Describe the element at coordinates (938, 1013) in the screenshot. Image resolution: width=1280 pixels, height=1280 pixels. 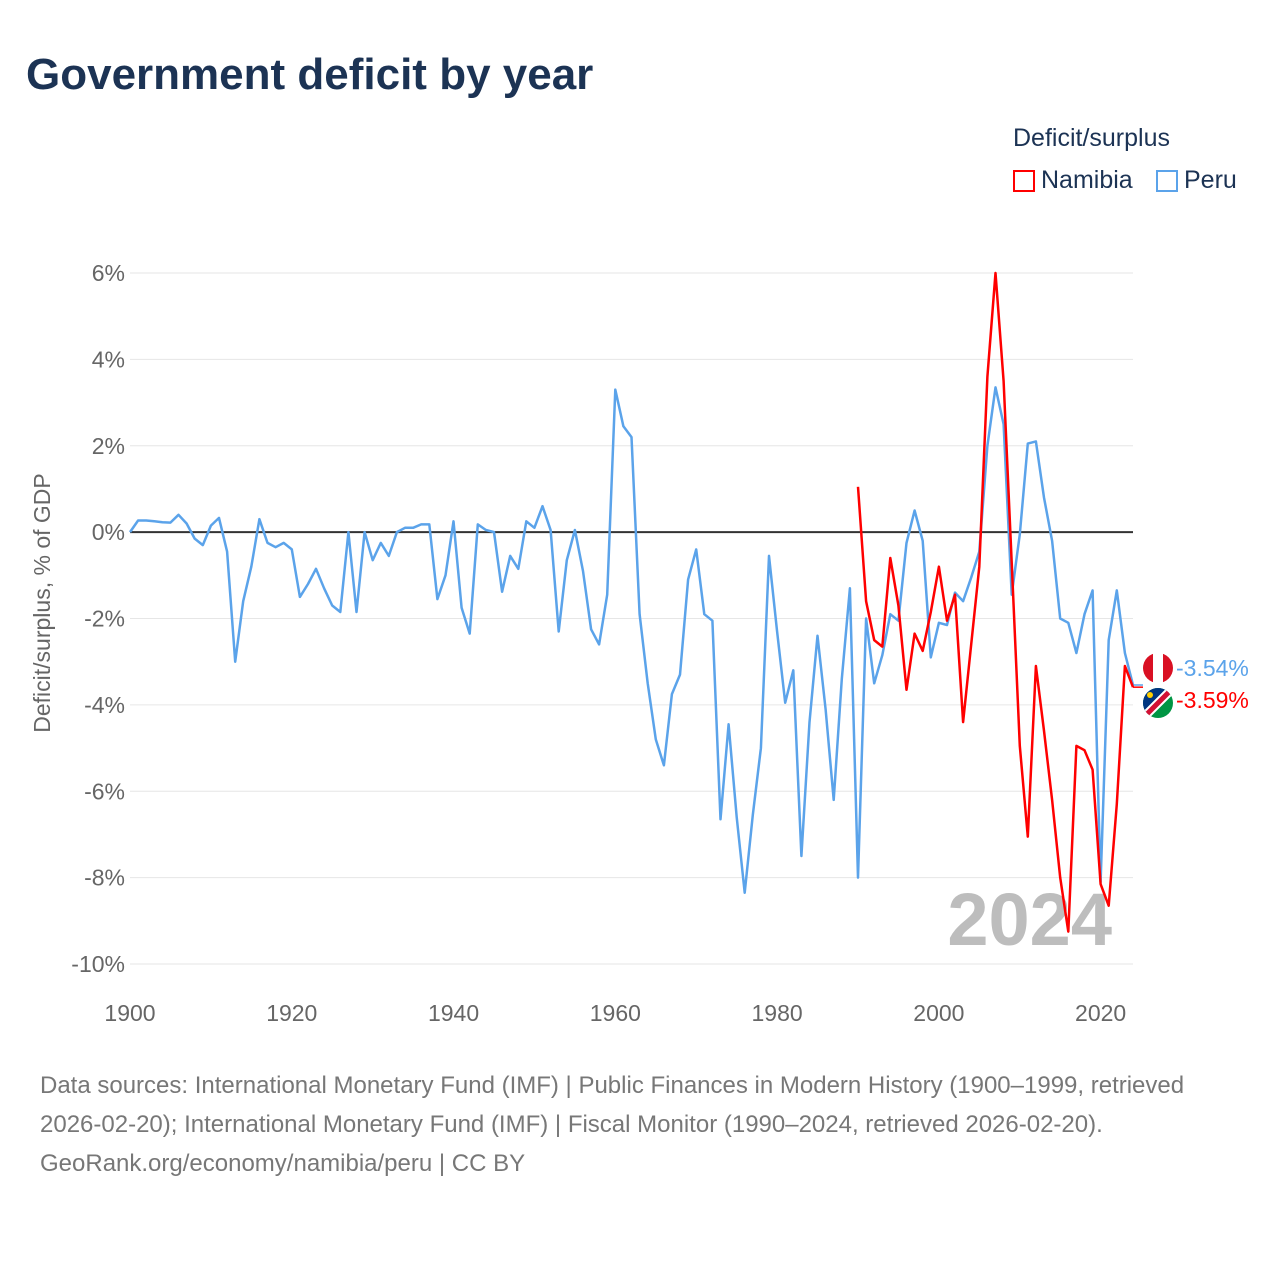
I see `x-tick-label: 2000` at that location.